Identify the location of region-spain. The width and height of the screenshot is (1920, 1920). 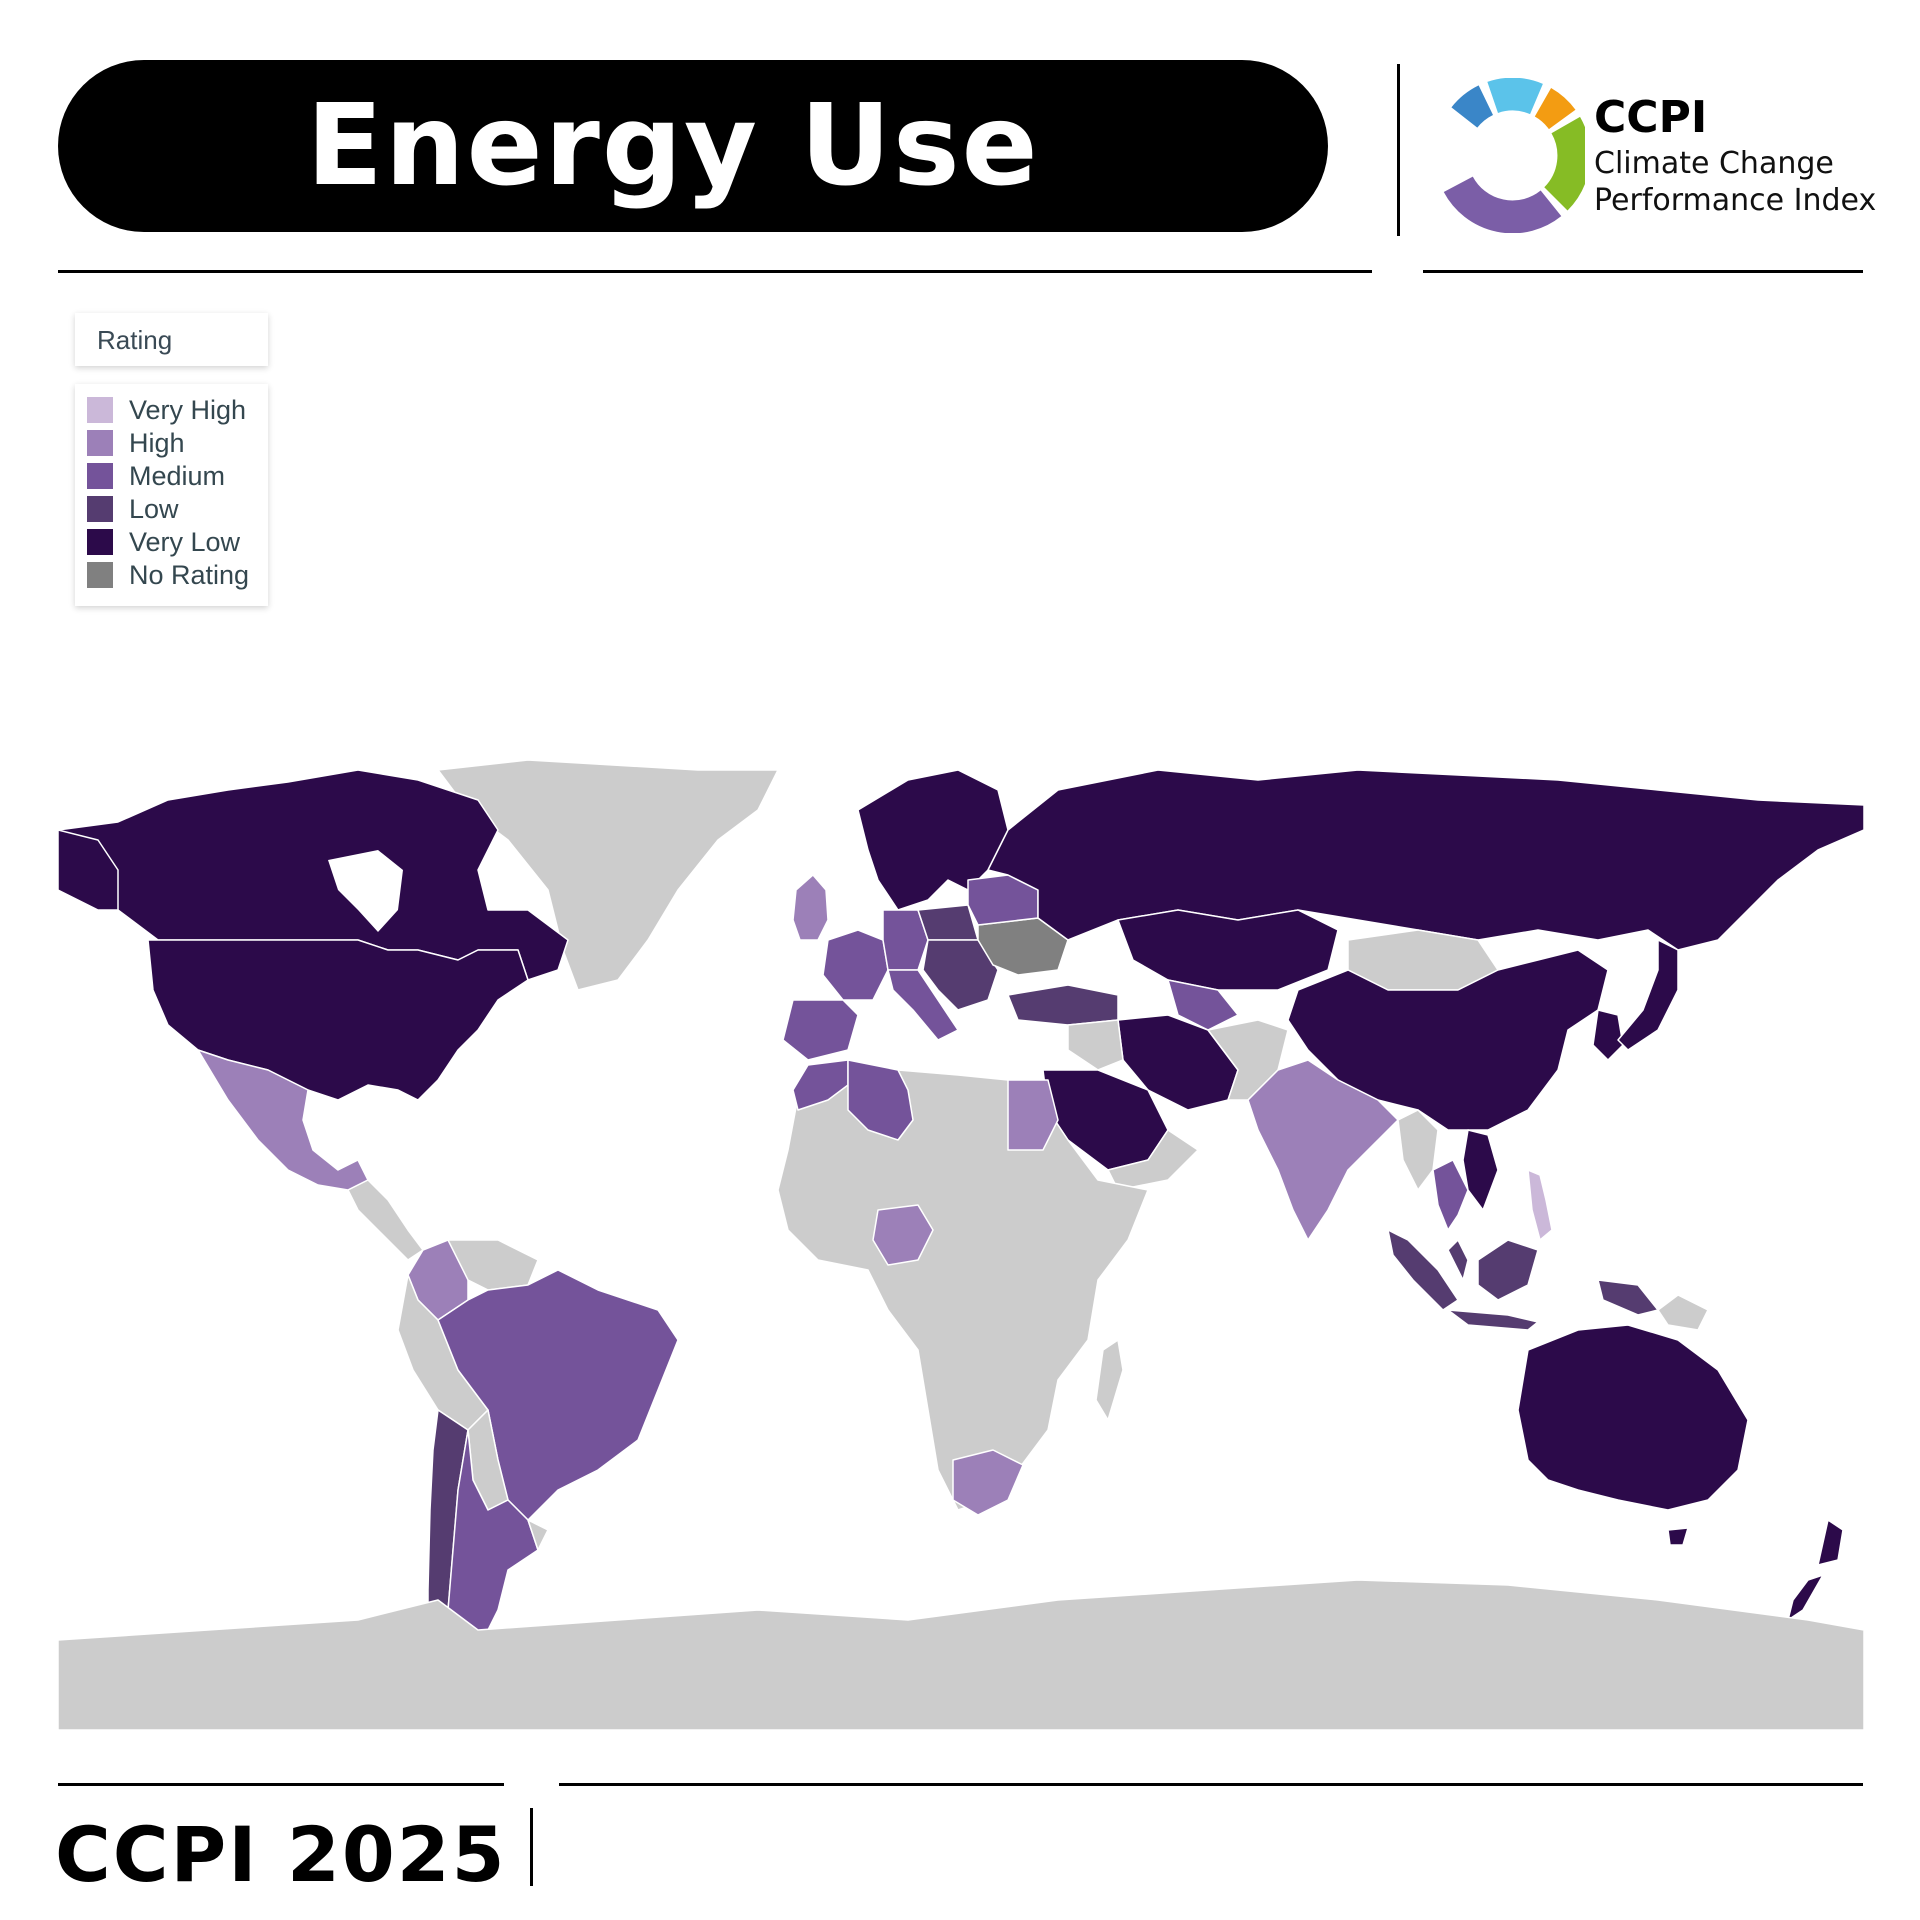
(820, 1030).